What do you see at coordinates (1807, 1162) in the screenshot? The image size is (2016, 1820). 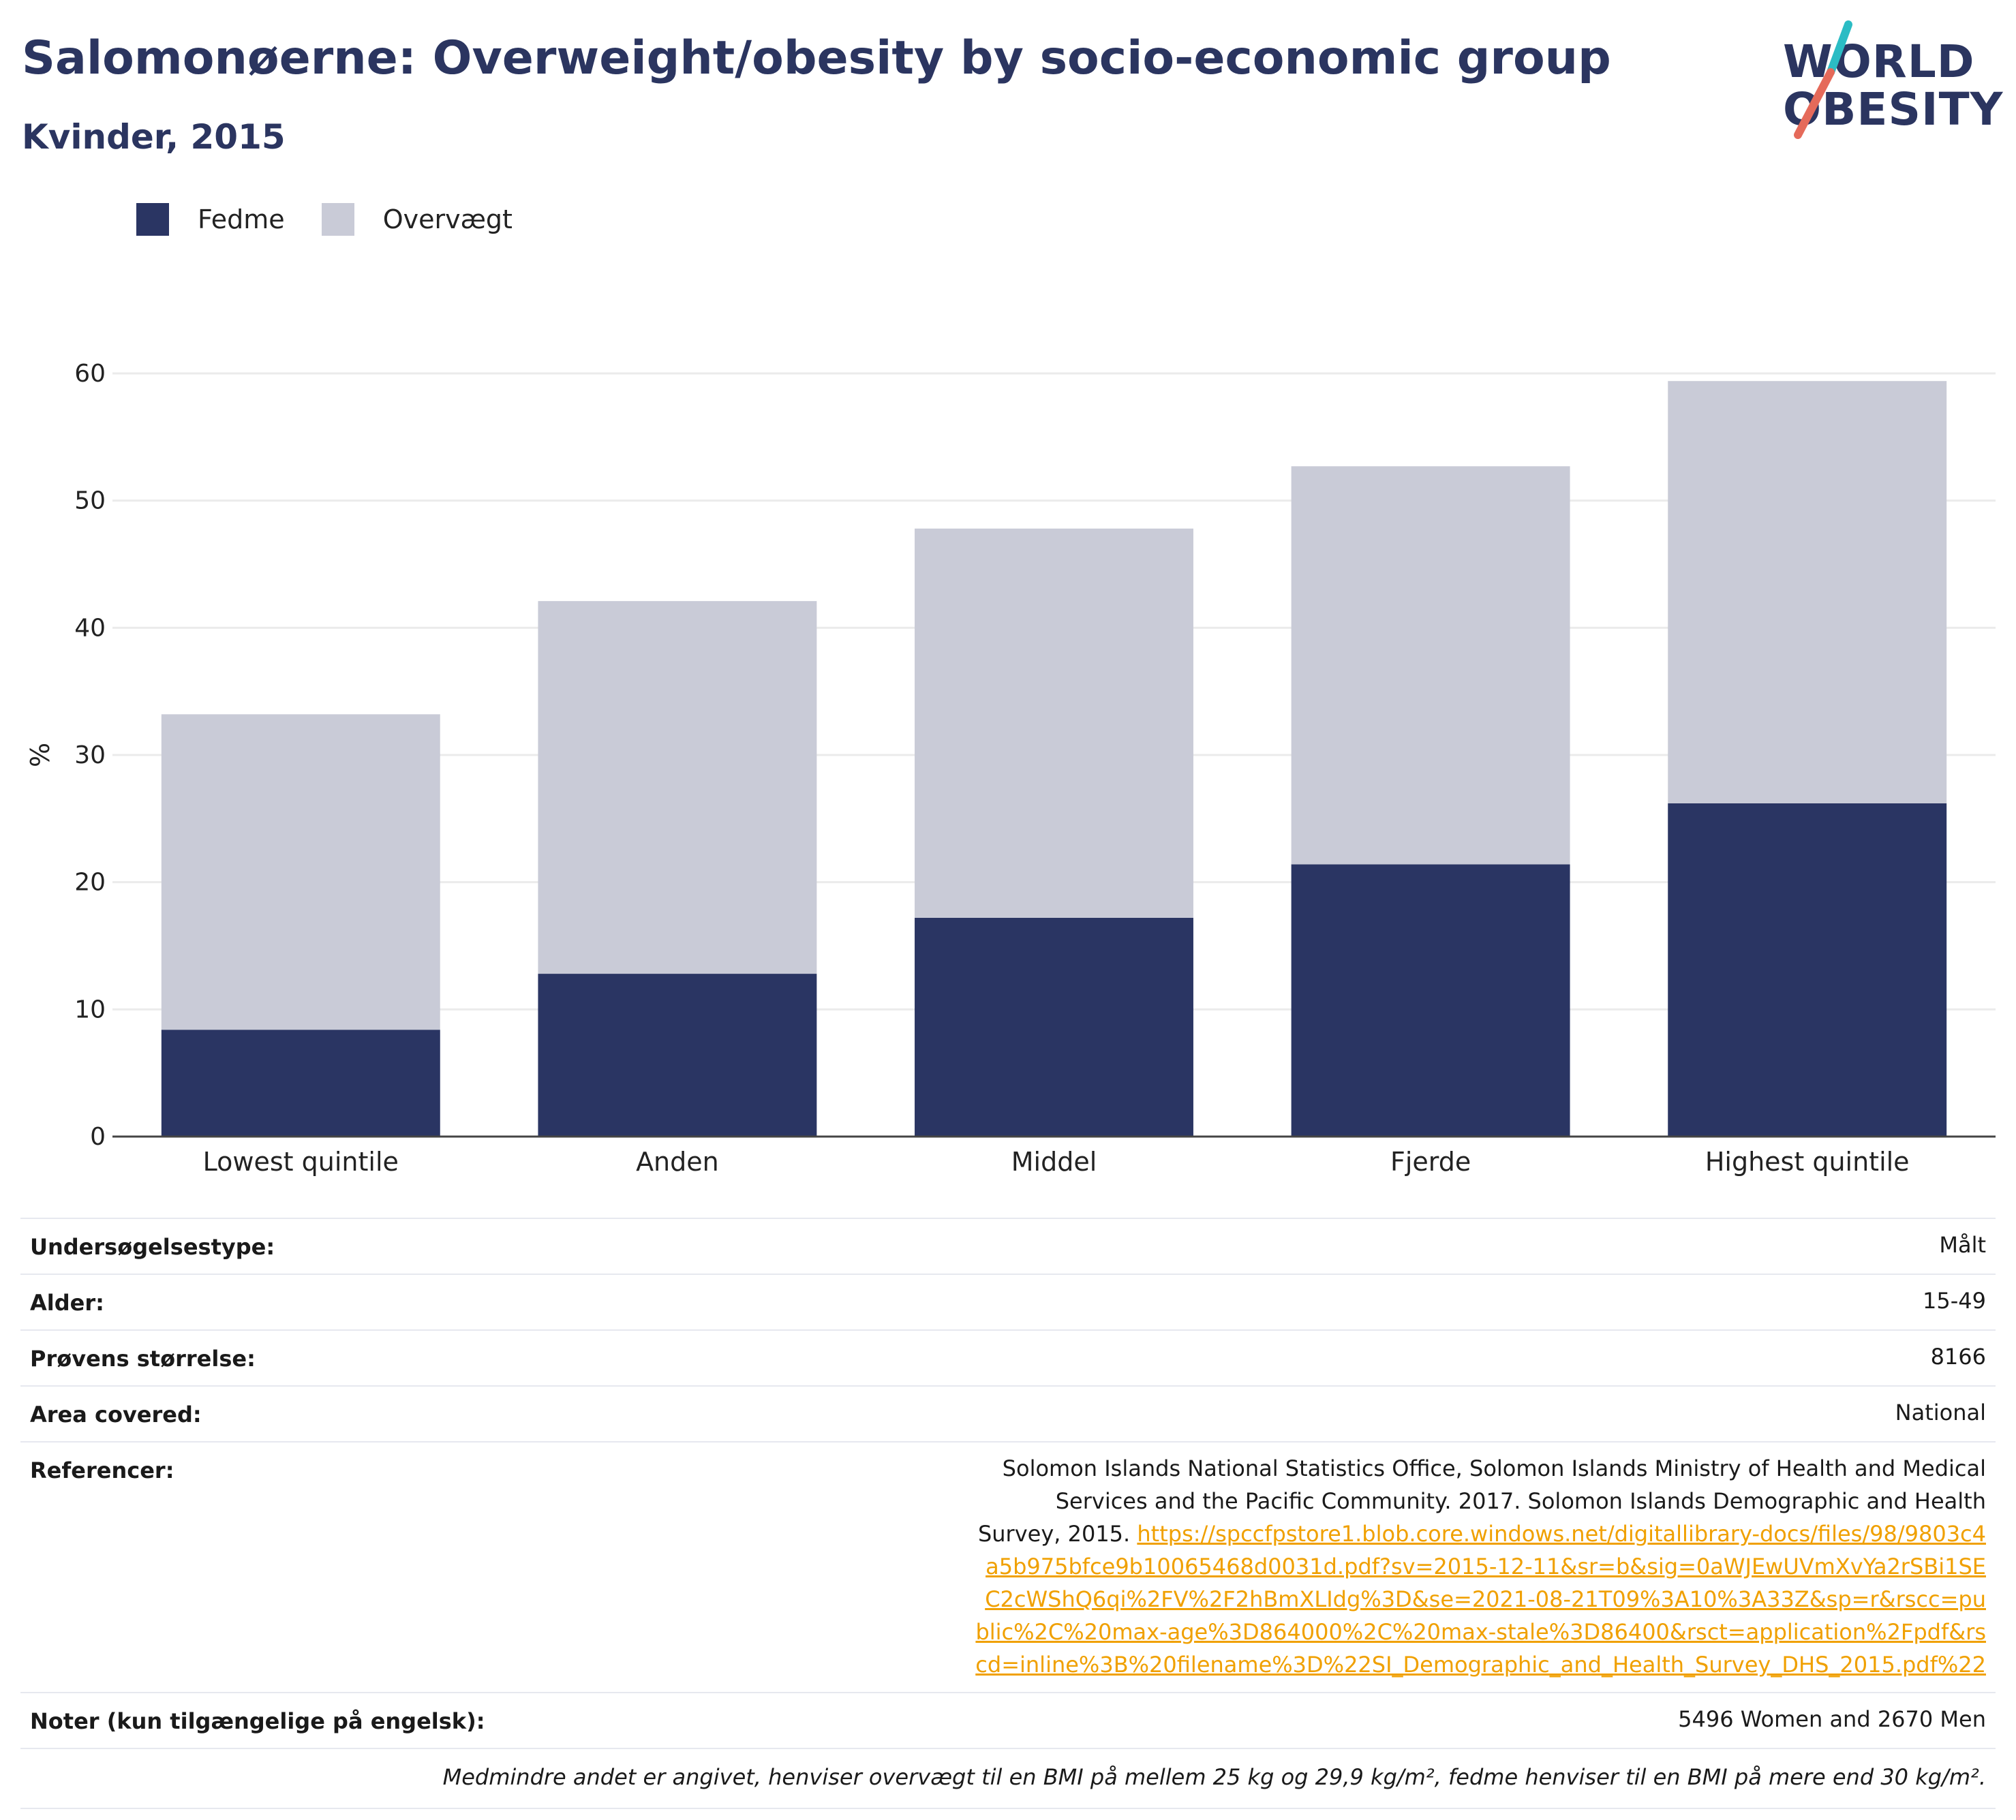 I see `x-tick-label-4: Highest quintile` at bounding box center [1807, 1162].